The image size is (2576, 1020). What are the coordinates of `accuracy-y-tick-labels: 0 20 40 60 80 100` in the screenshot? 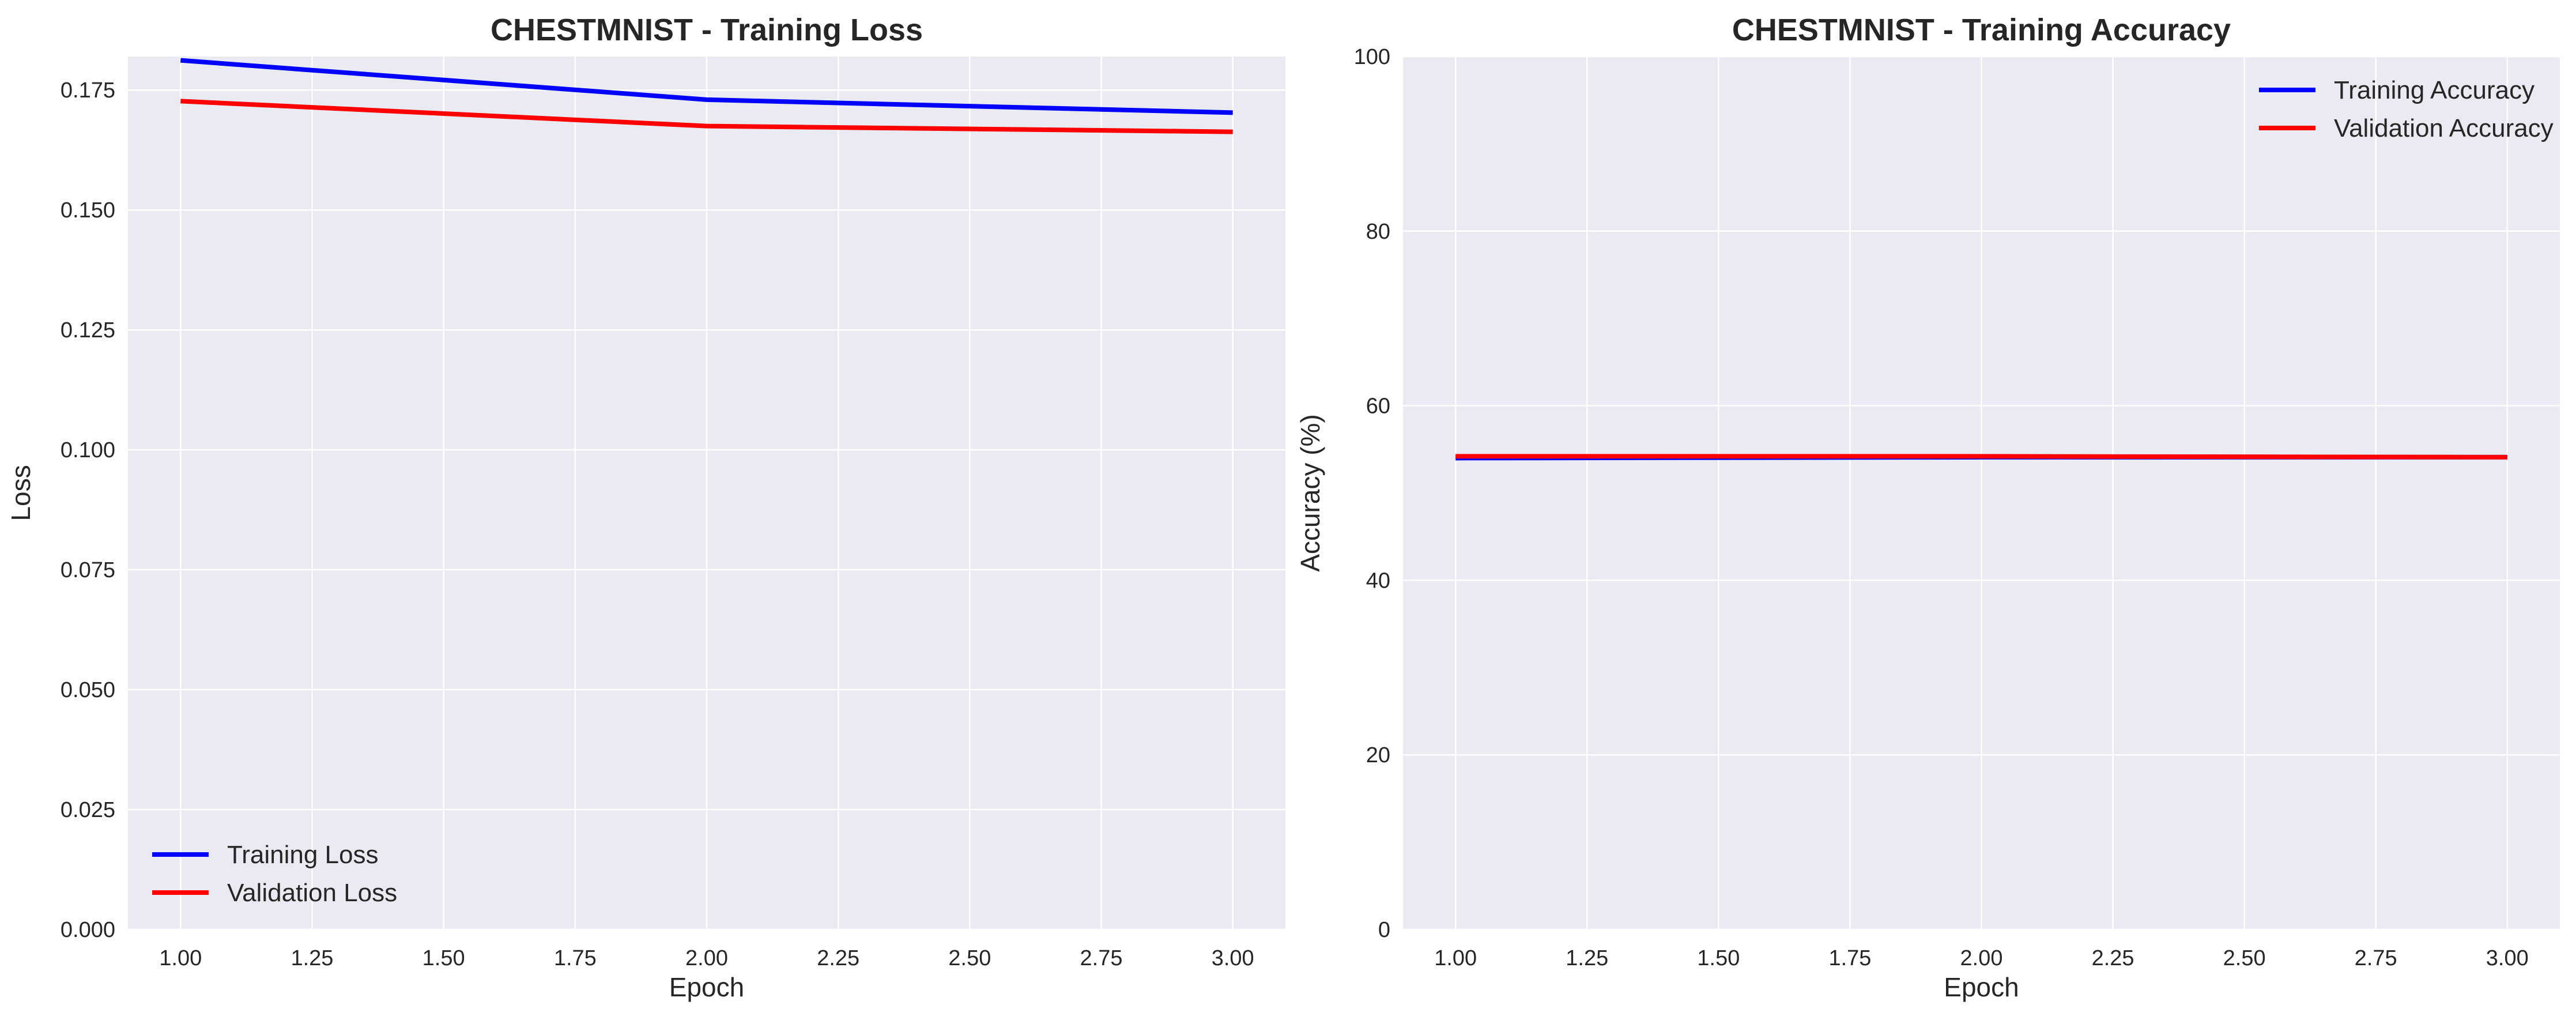 It's located at (1372, 493).